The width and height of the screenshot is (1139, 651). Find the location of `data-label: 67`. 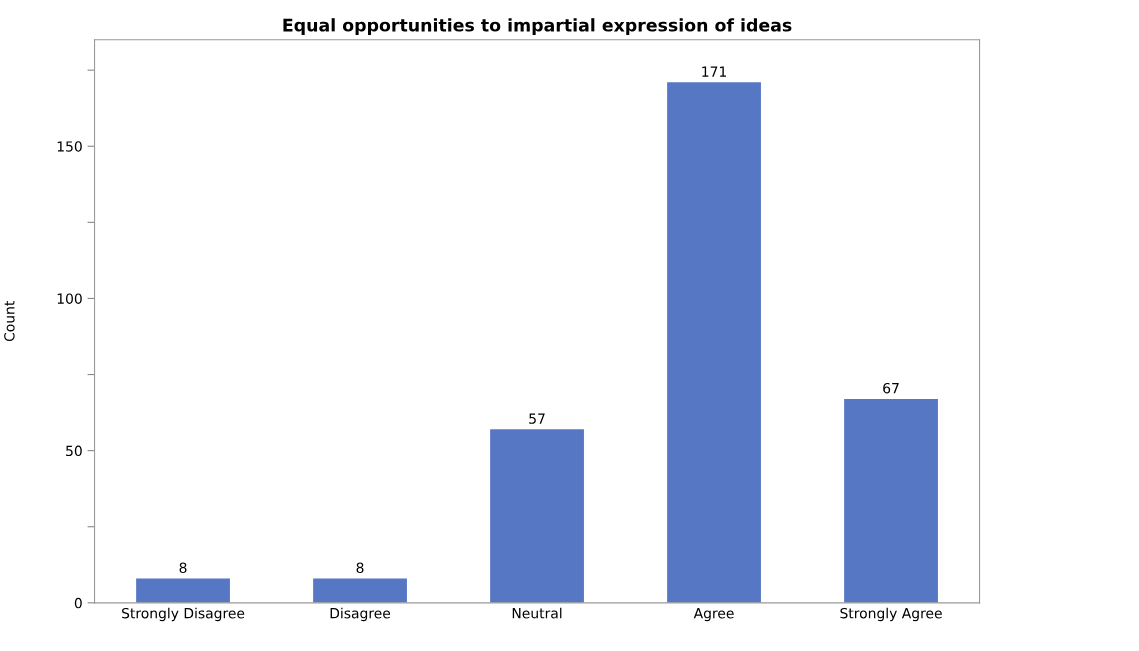

data-label: 67 is located at coordinates (891, 388).